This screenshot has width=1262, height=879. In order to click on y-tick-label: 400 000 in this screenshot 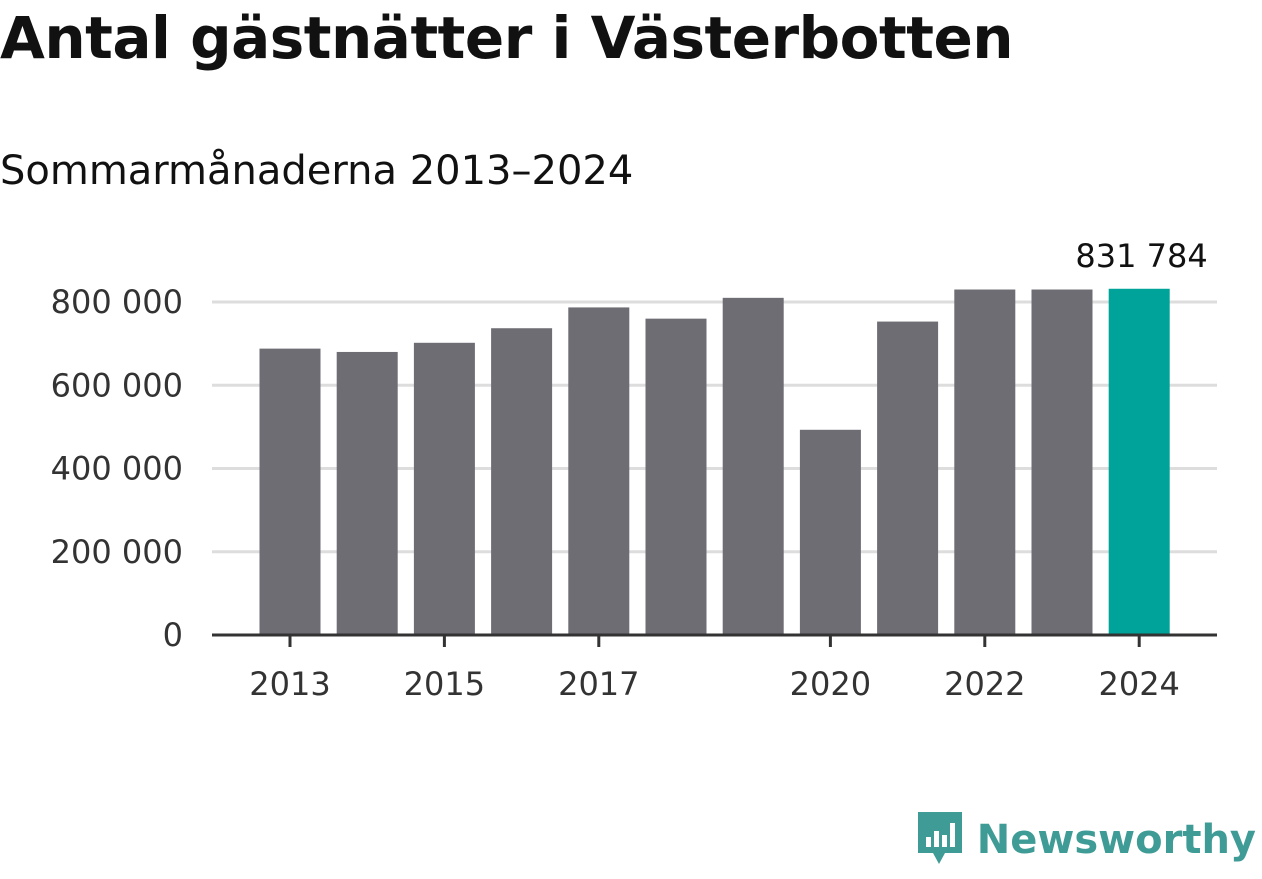, I will do `click(117, 469)`.